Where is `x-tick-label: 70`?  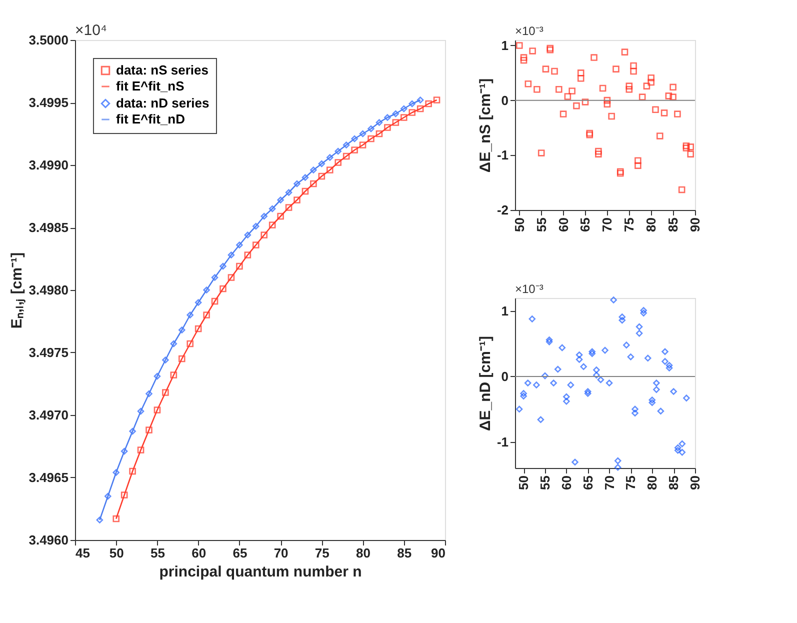
x-tick-label: 70 is located at coordinates (281, 553).